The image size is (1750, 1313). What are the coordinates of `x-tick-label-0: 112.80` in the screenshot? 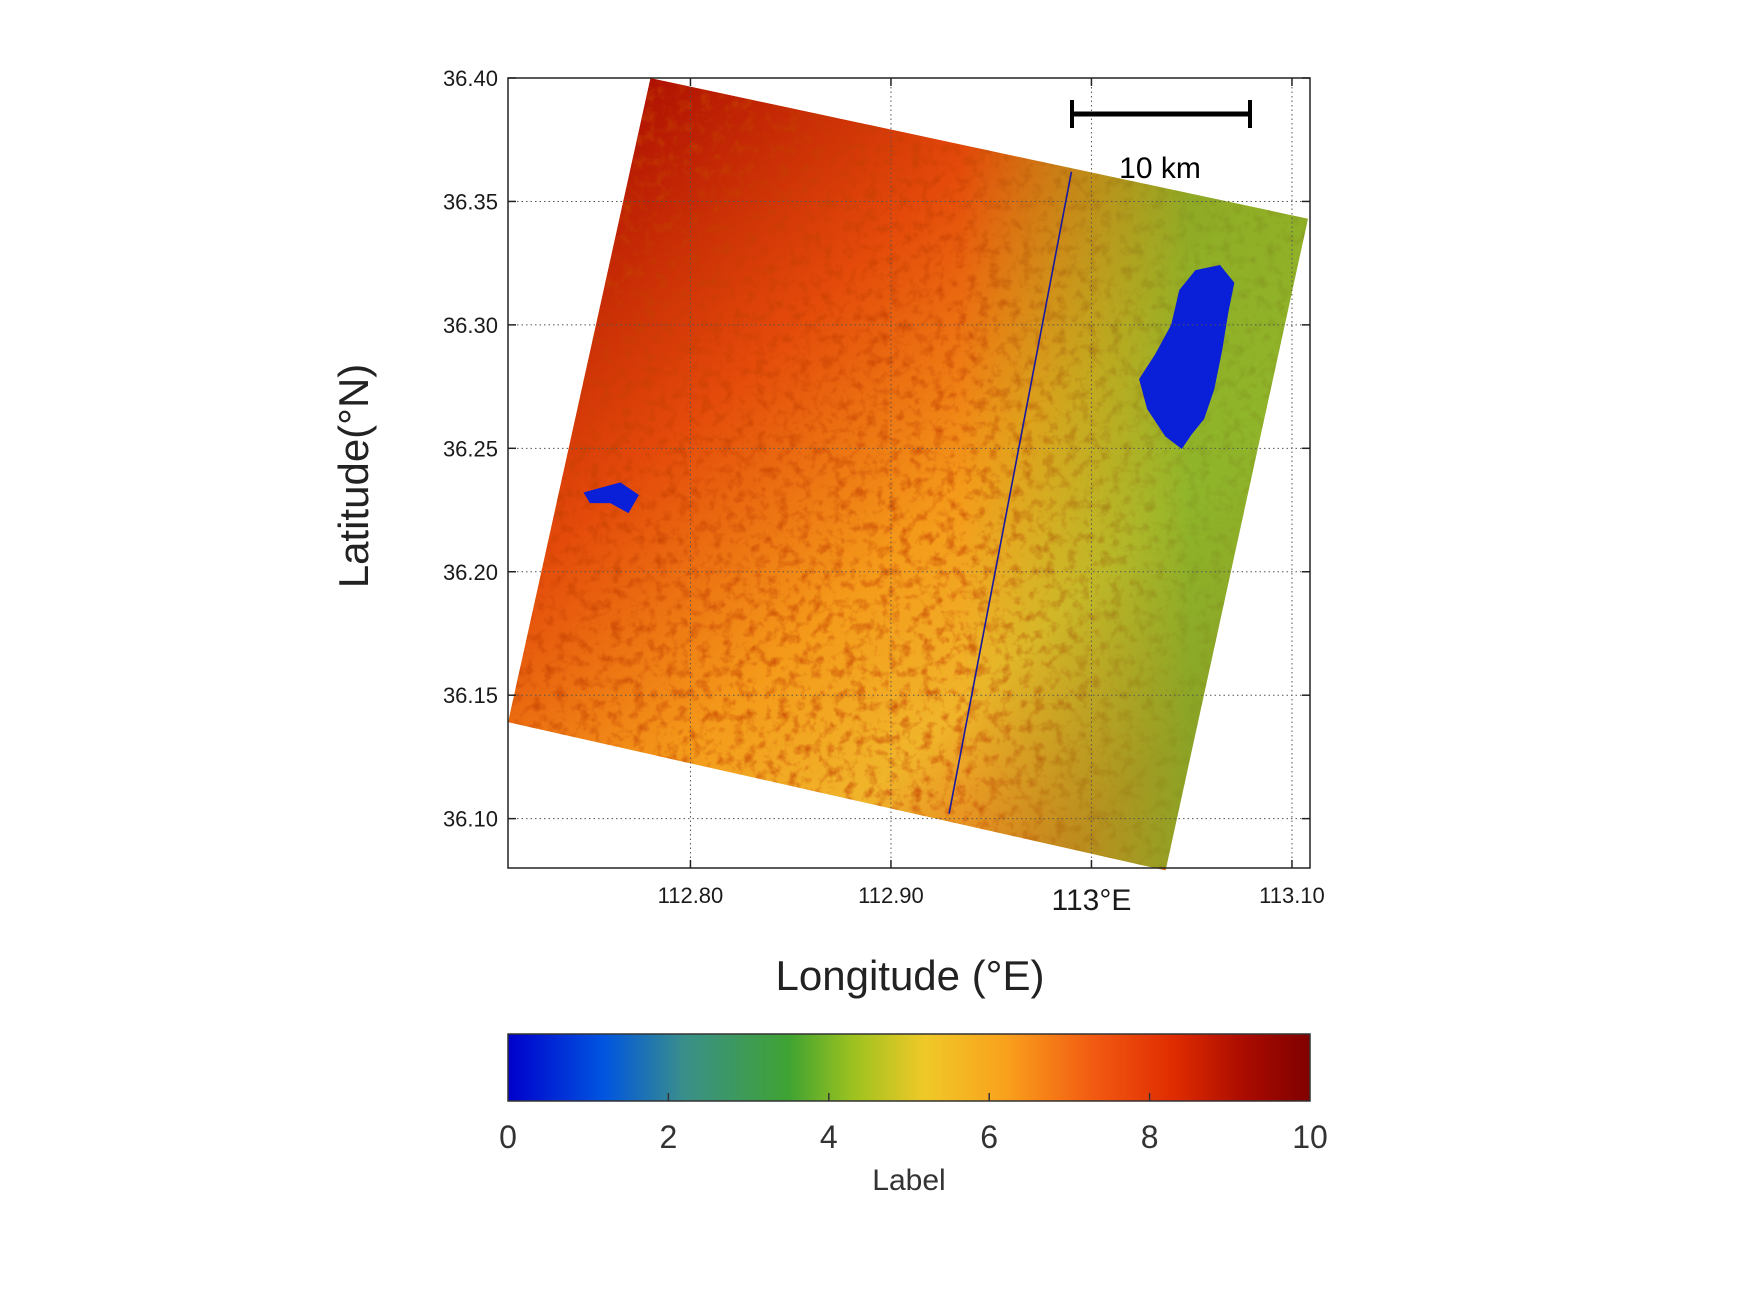 It's located at (691, 895).